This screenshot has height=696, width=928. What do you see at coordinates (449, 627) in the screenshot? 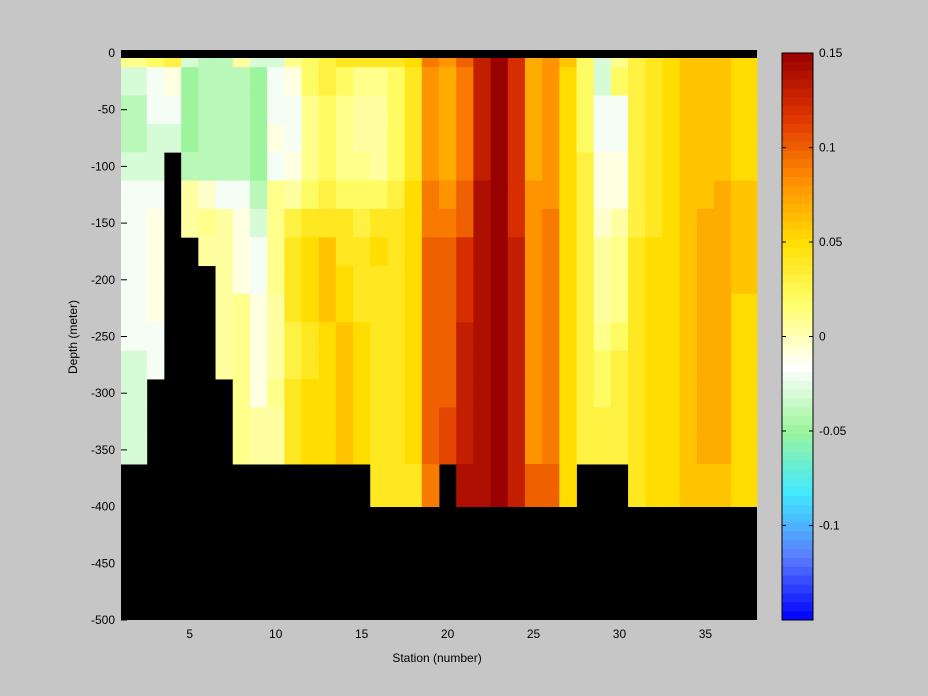
I see `x-axis: 5 10 15 20 25 30 35` at bounding box center [449, 627].